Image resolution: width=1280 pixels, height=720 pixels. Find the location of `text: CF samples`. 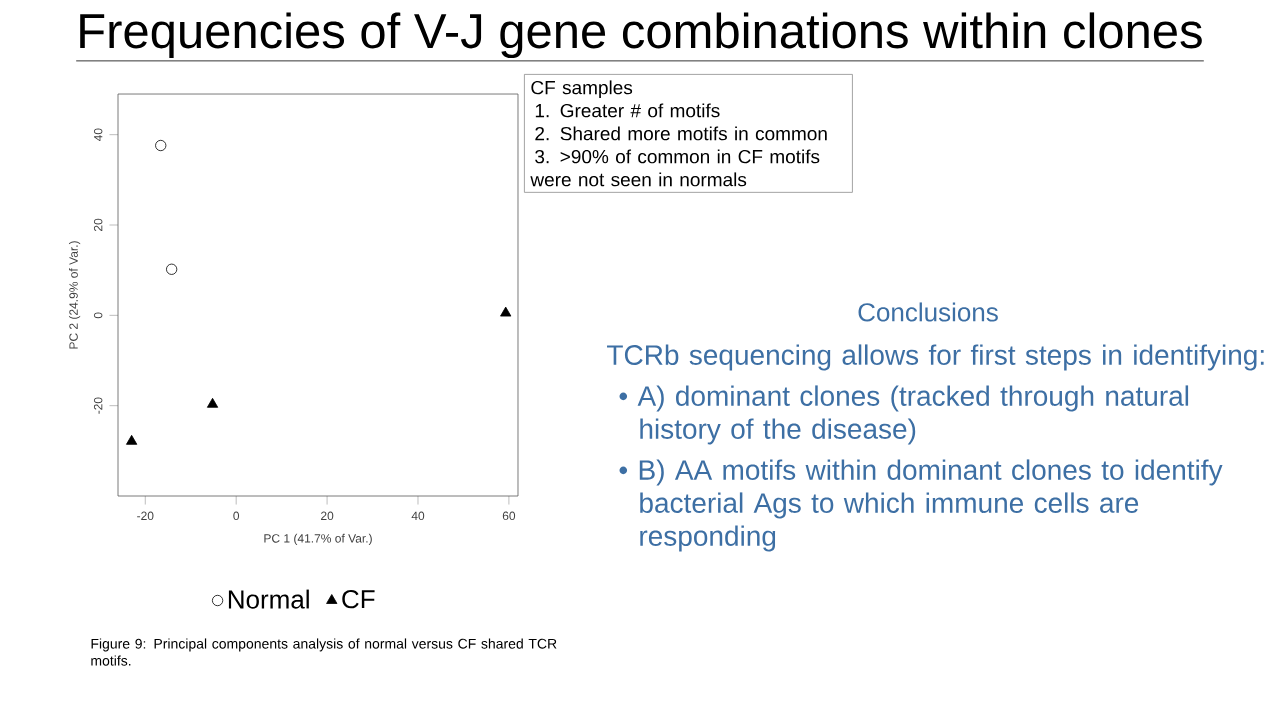

text: CF samples is located at coordinates (582, 89).